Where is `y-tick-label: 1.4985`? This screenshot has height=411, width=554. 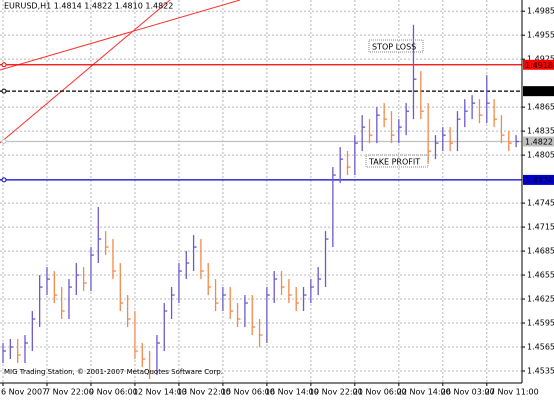 y-tick-label: 1.4985 is located at coordinates (540, 11).